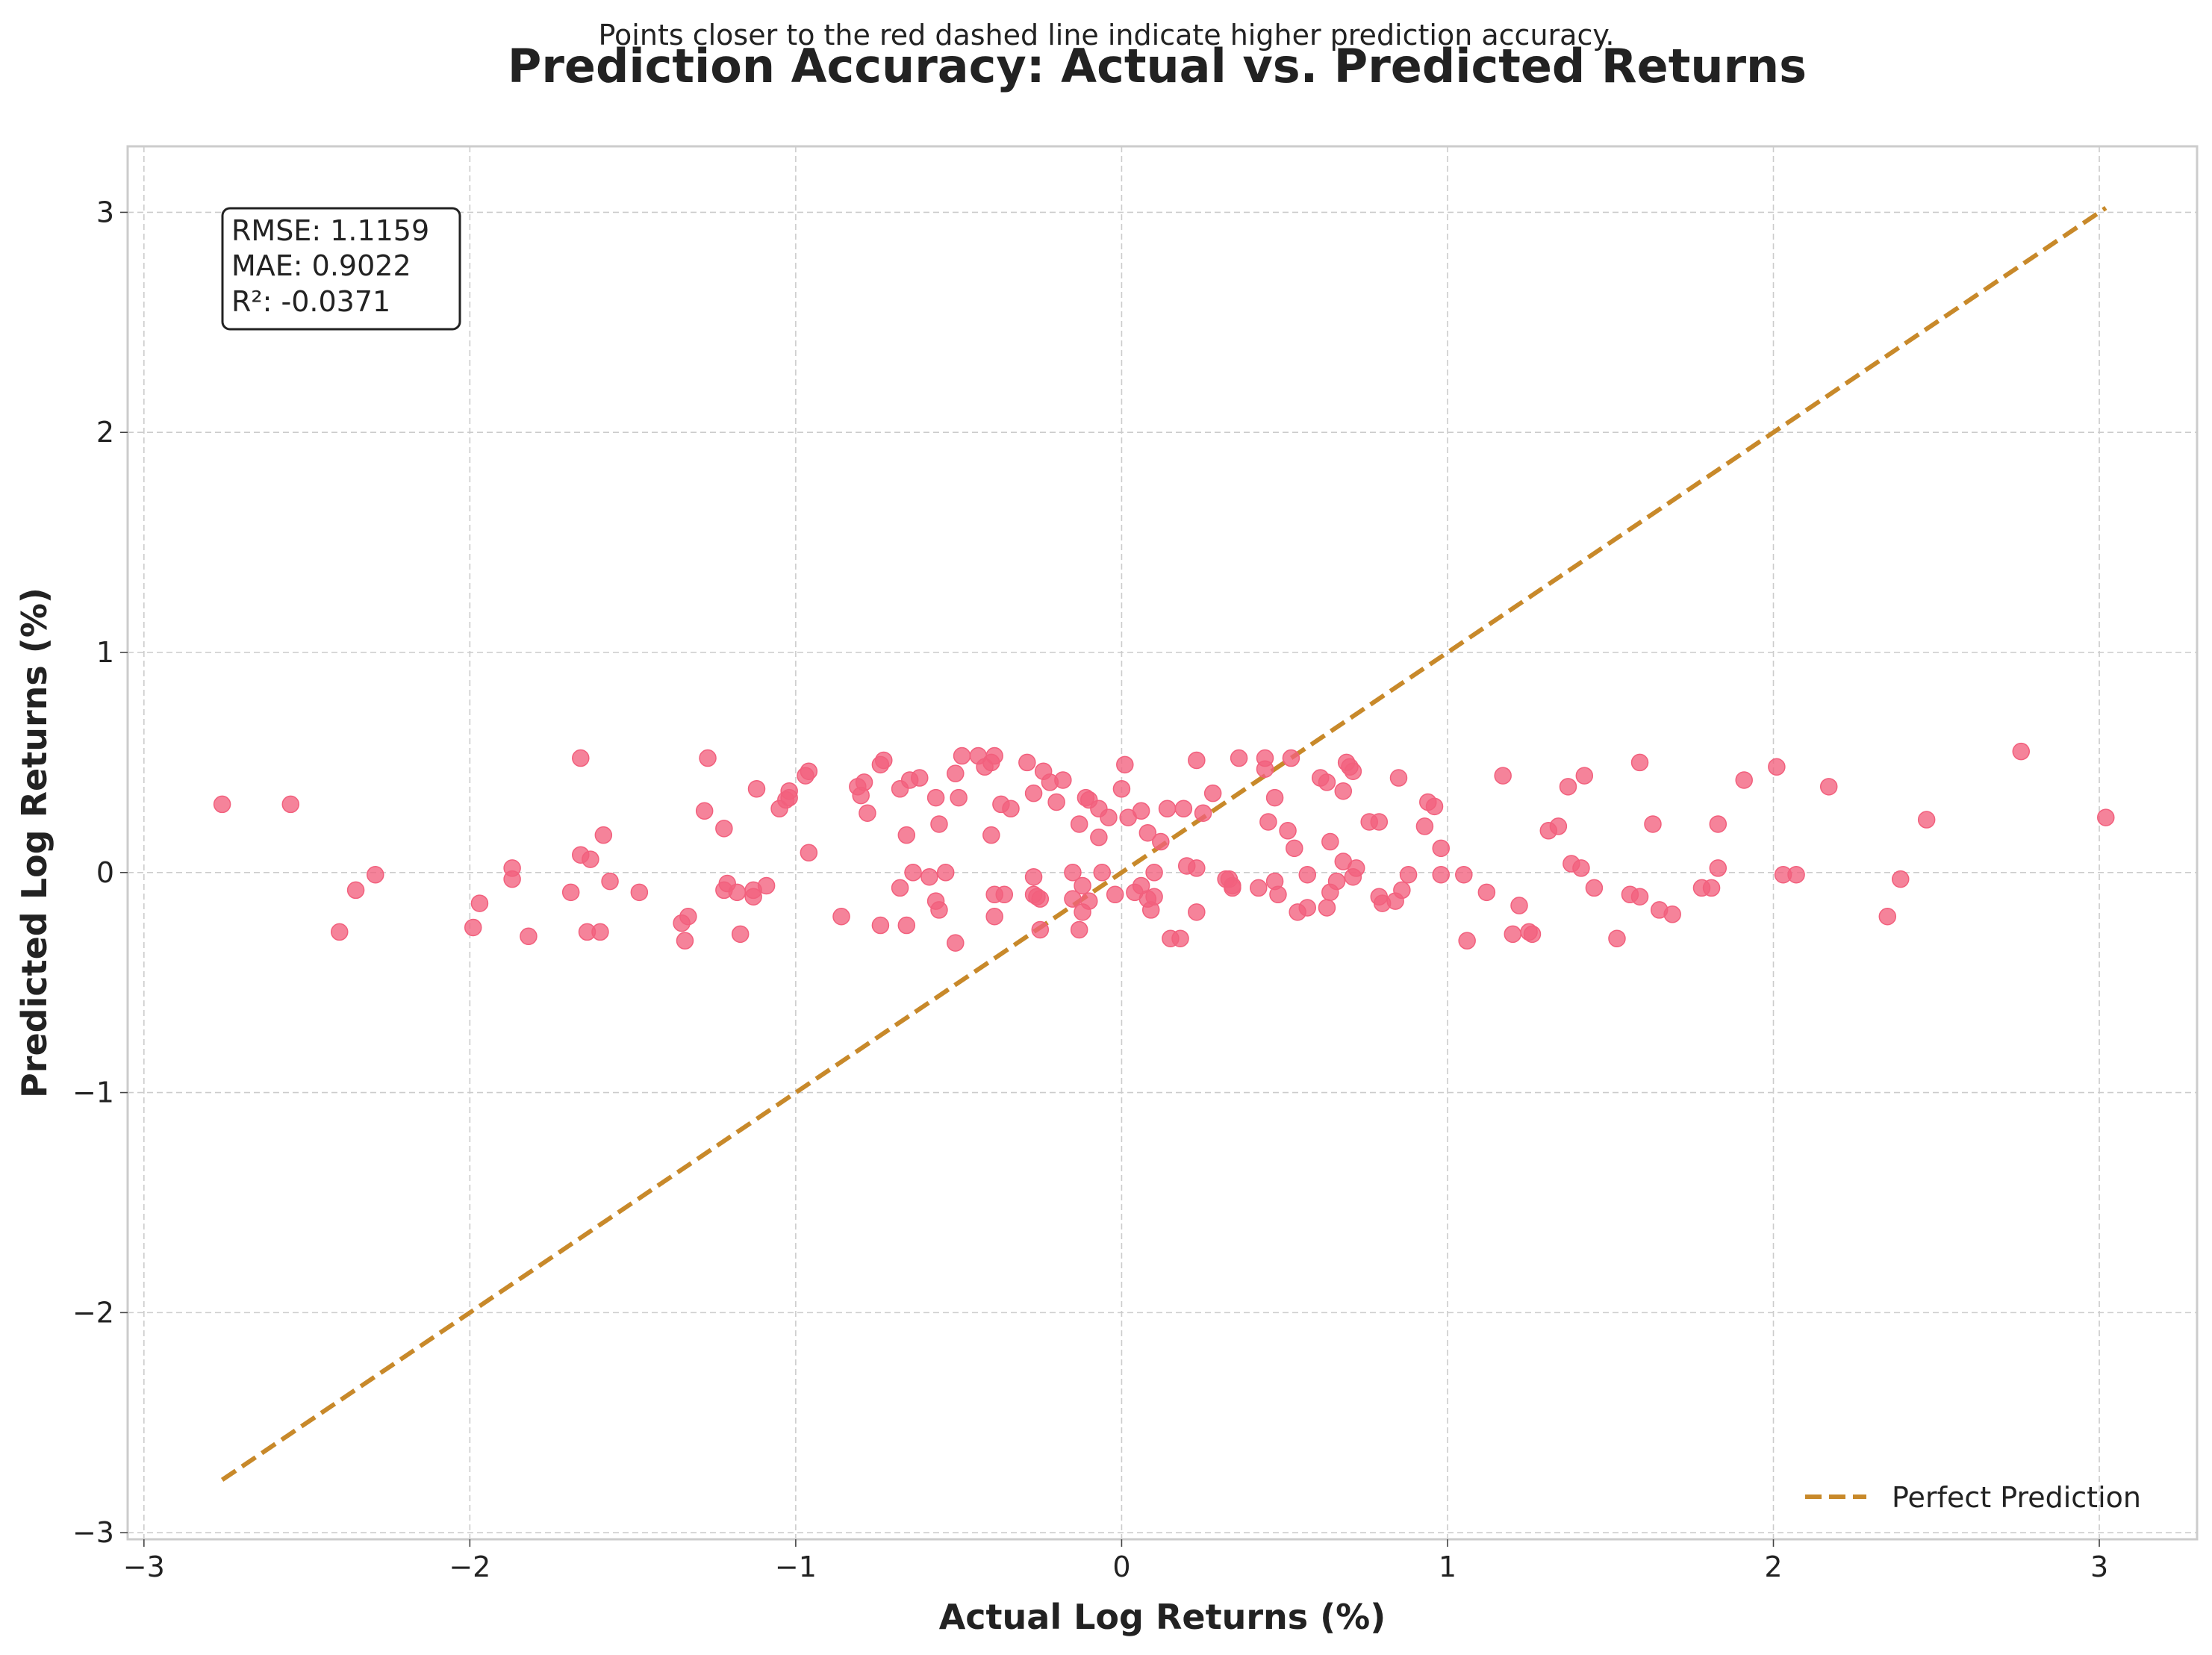  I want to click on stats-box-frame, so click(341, 269).